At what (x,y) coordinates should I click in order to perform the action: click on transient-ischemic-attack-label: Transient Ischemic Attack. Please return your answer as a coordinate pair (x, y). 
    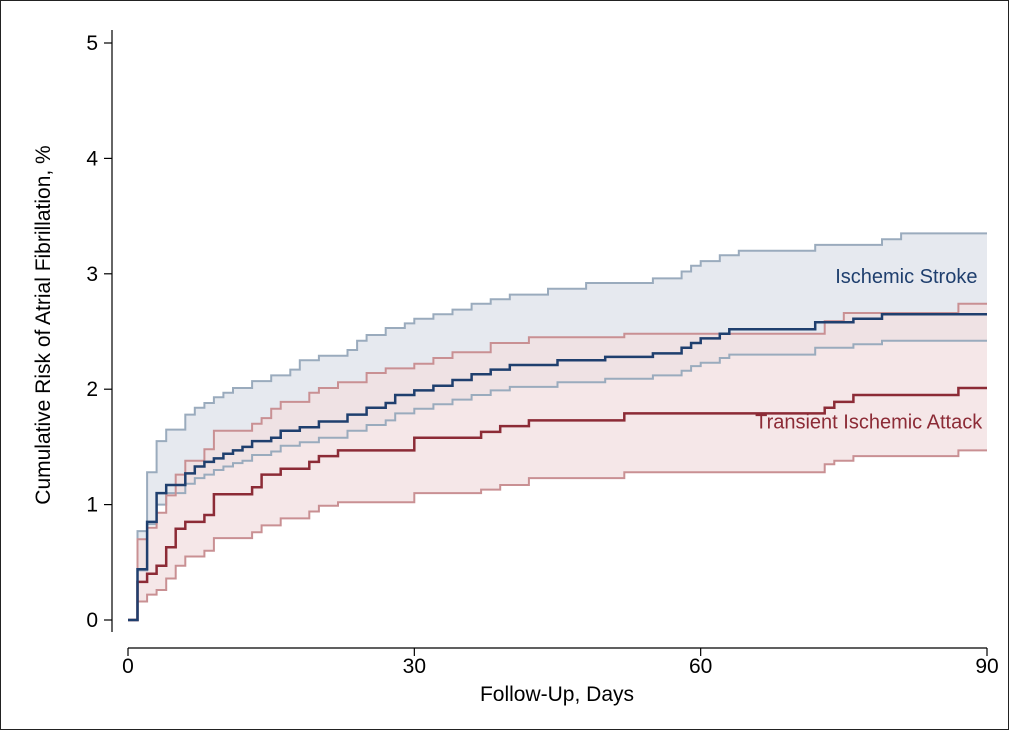
    Looking at the image, I should click on (869, 422).